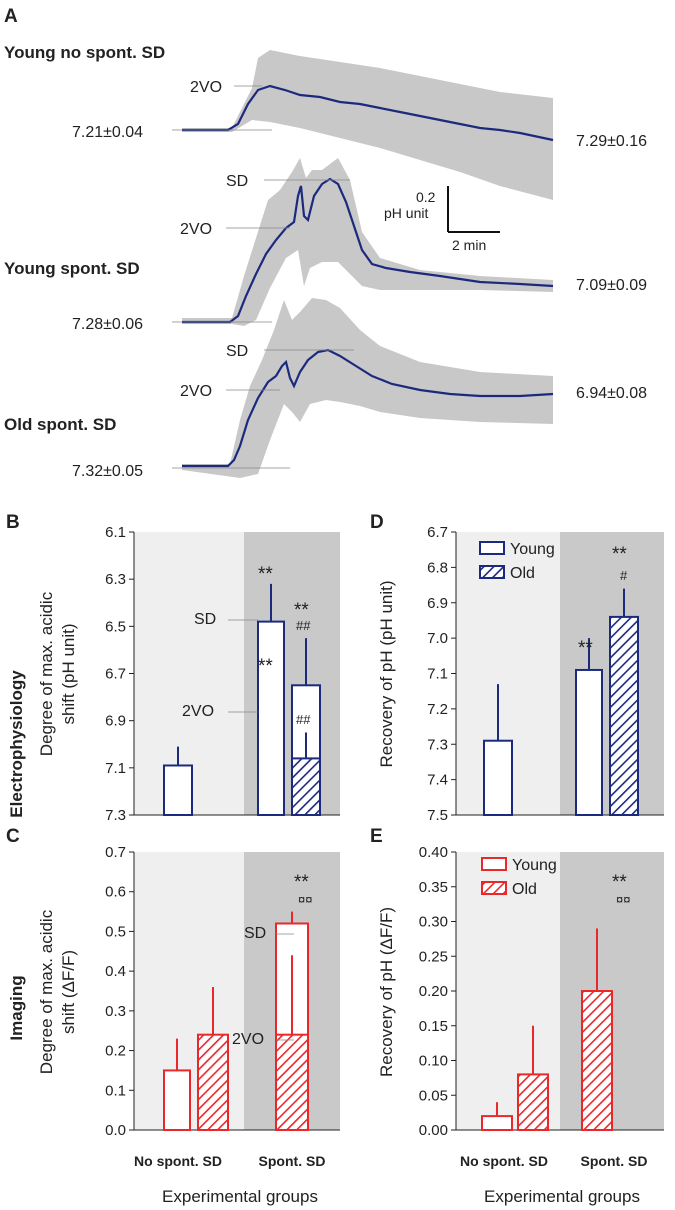 Image resolution: width=675 pixels, height=1210 pixels. What do you see at coordinates (437, 709) in the screenshot?
I see `y-tick-label: 7.2` at bounding box center [437, 709].